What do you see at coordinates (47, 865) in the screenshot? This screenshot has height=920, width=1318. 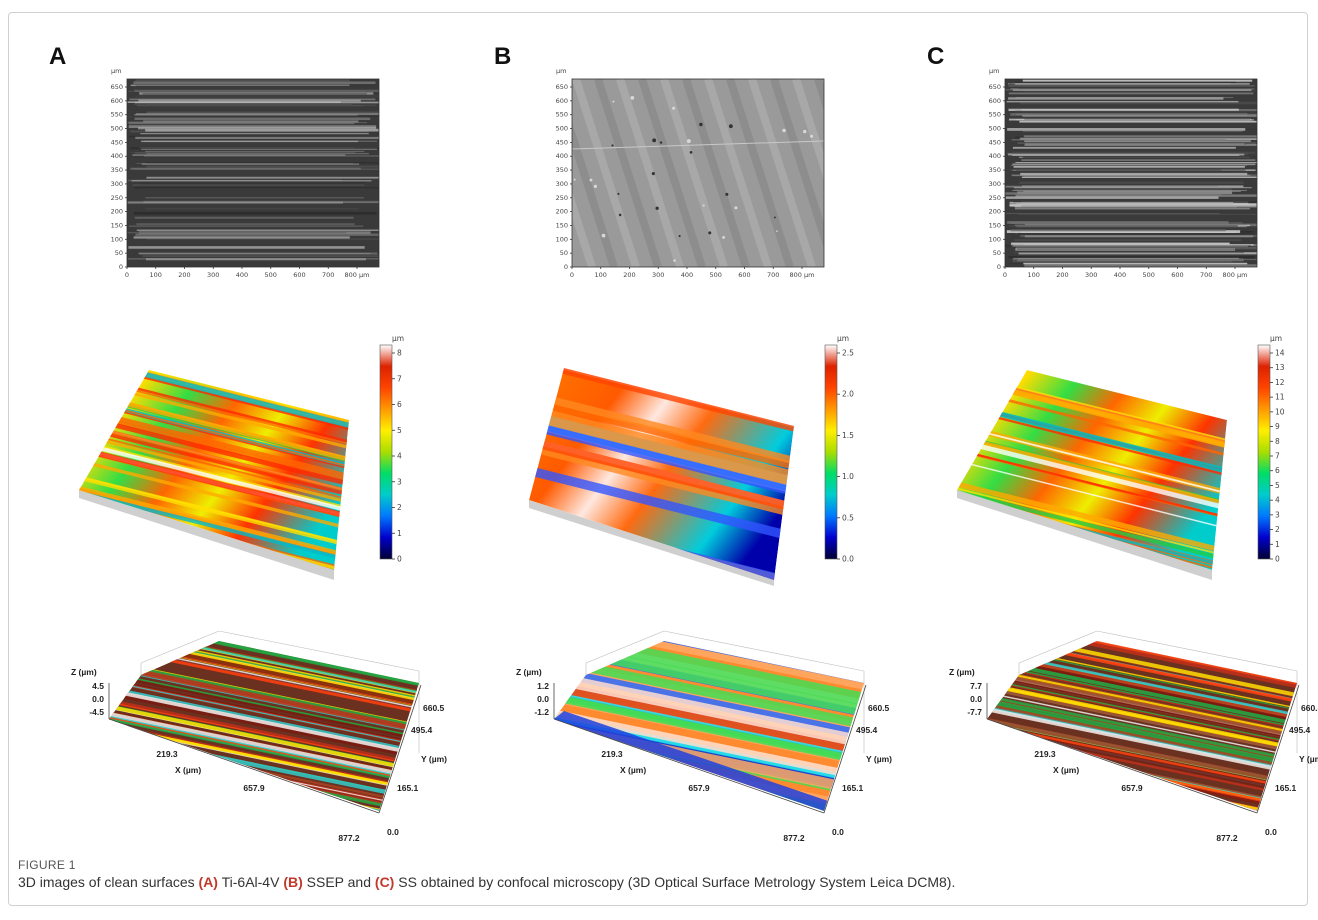 I see `figure-label: FIGURE 1` at bounding box center [47, 865].